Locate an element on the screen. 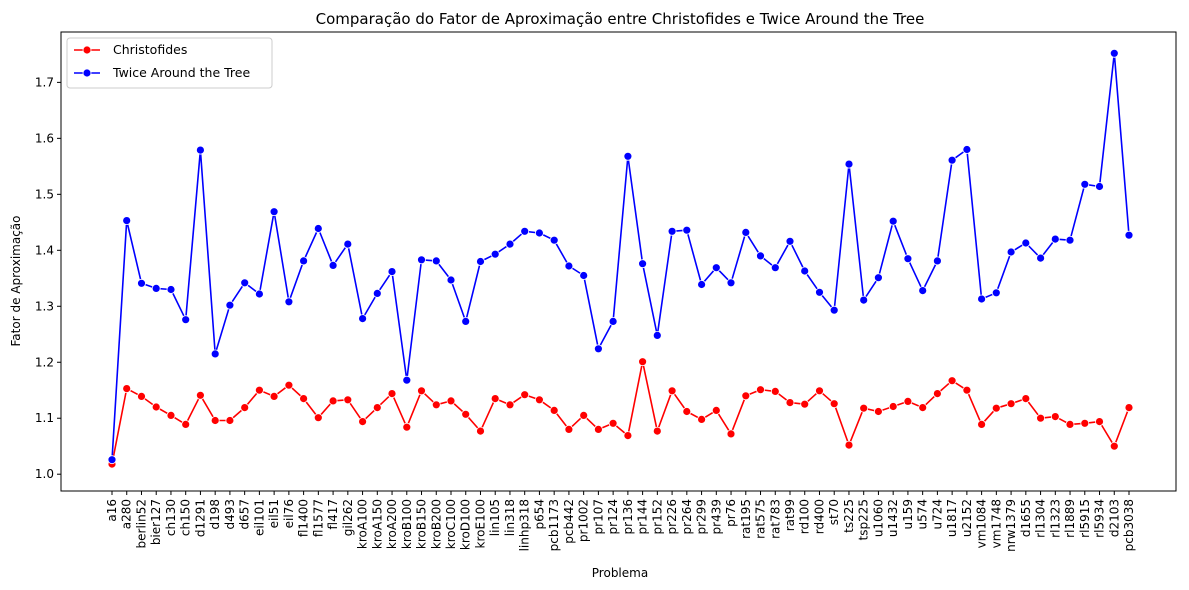 The width and height of the screenshot is (1189, 590). x-tick-label: bier127 is located at coordinates (156, 522).